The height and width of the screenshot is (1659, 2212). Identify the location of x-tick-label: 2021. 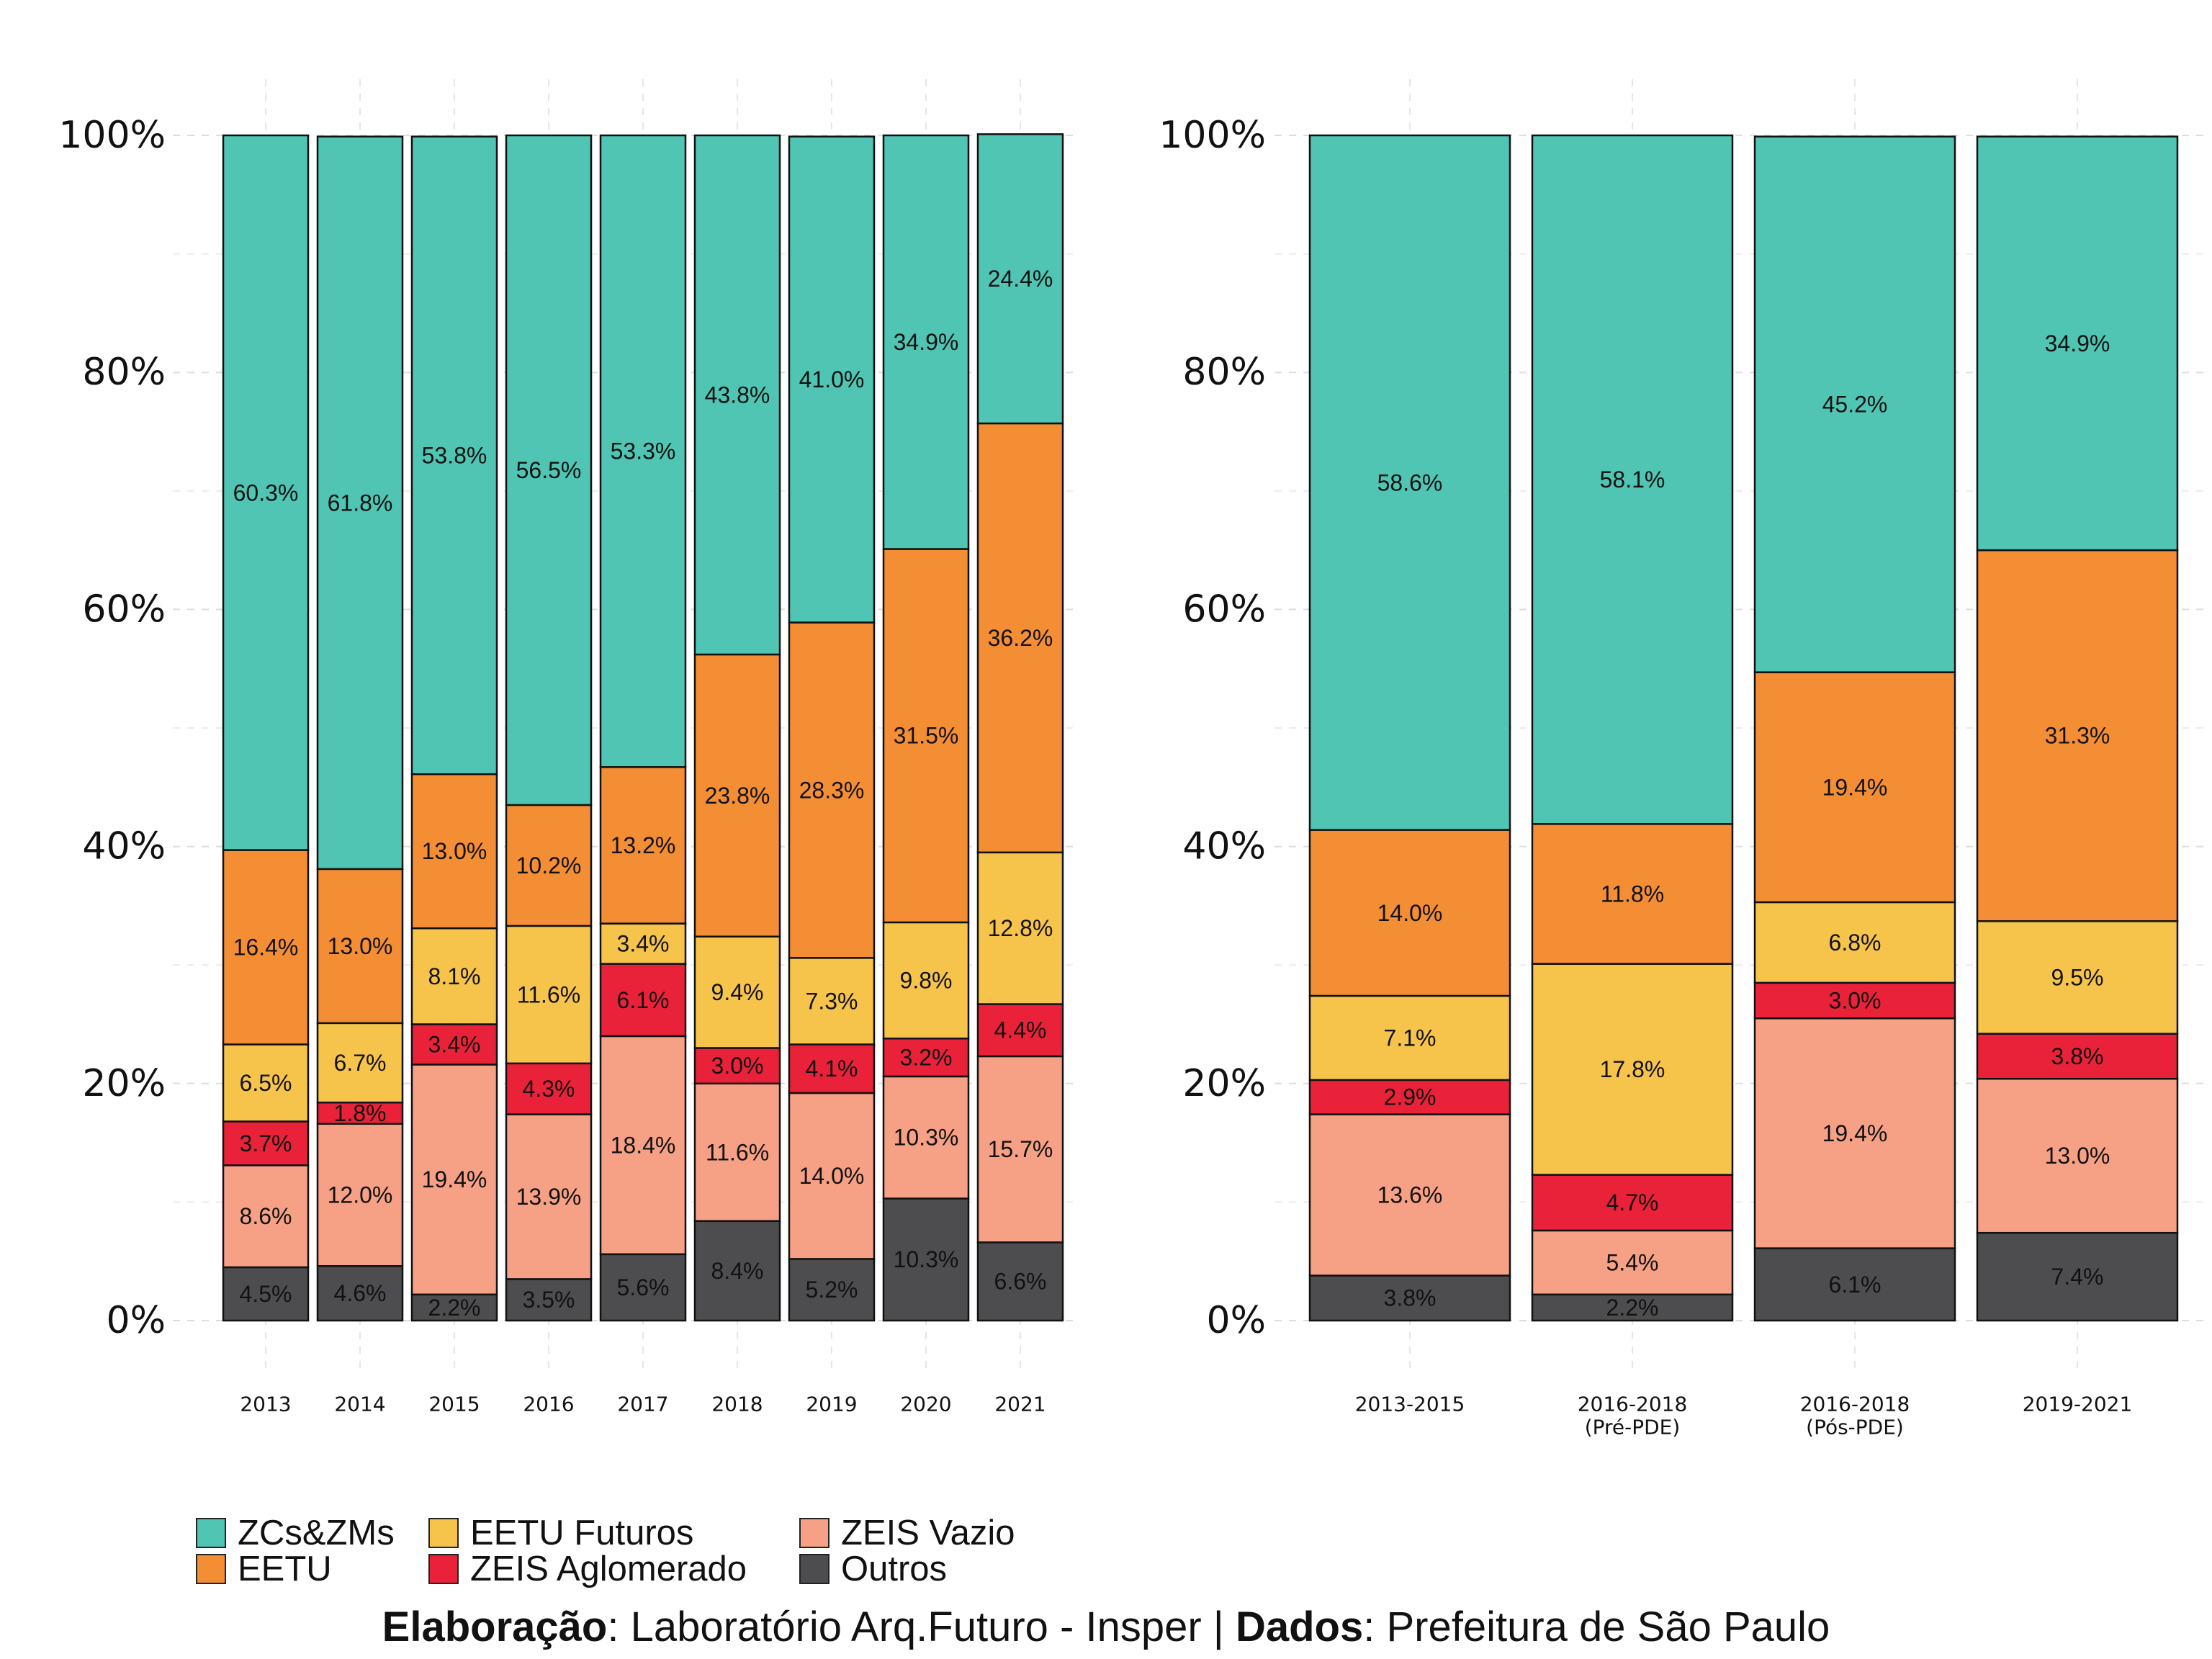
(1020, 1404).